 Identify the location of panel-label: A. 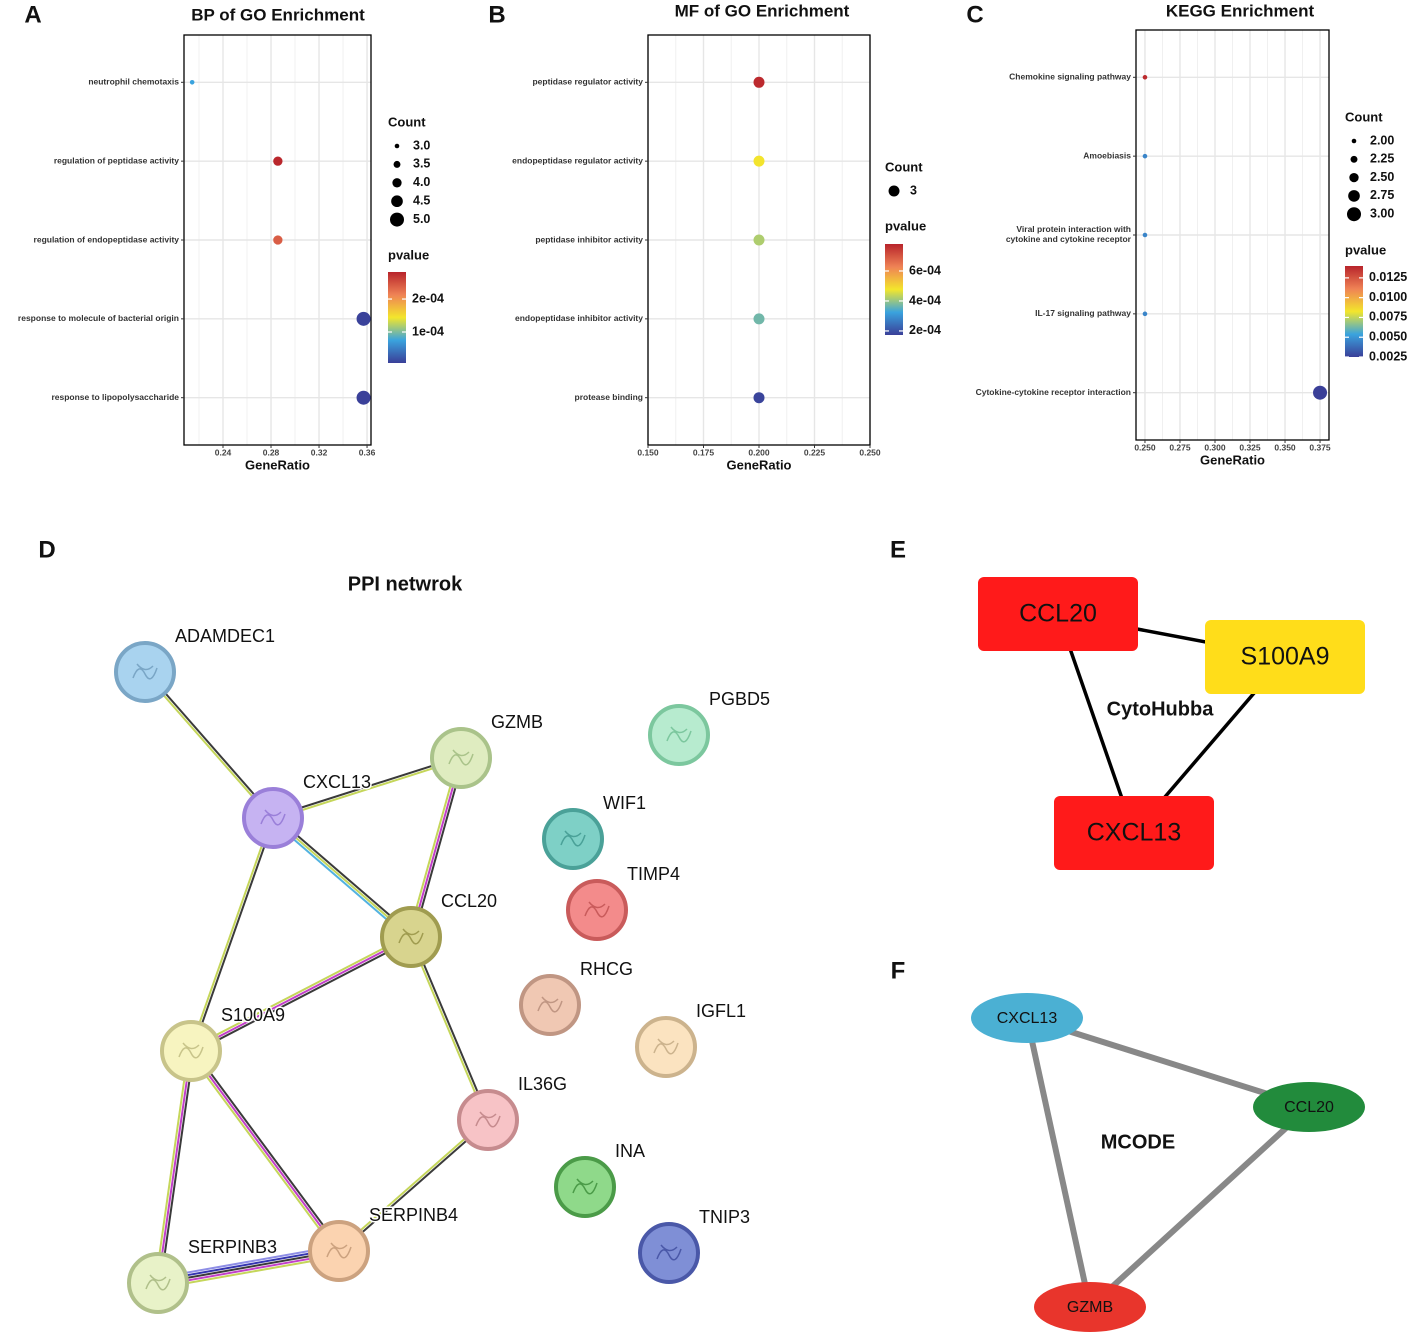
(32, 14).